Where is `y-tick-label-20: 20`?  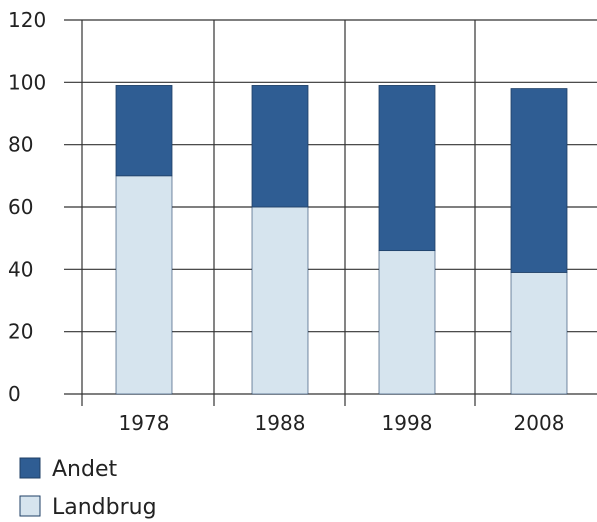 y-tick-label-20: 20 is located at coordinates (20, 332).